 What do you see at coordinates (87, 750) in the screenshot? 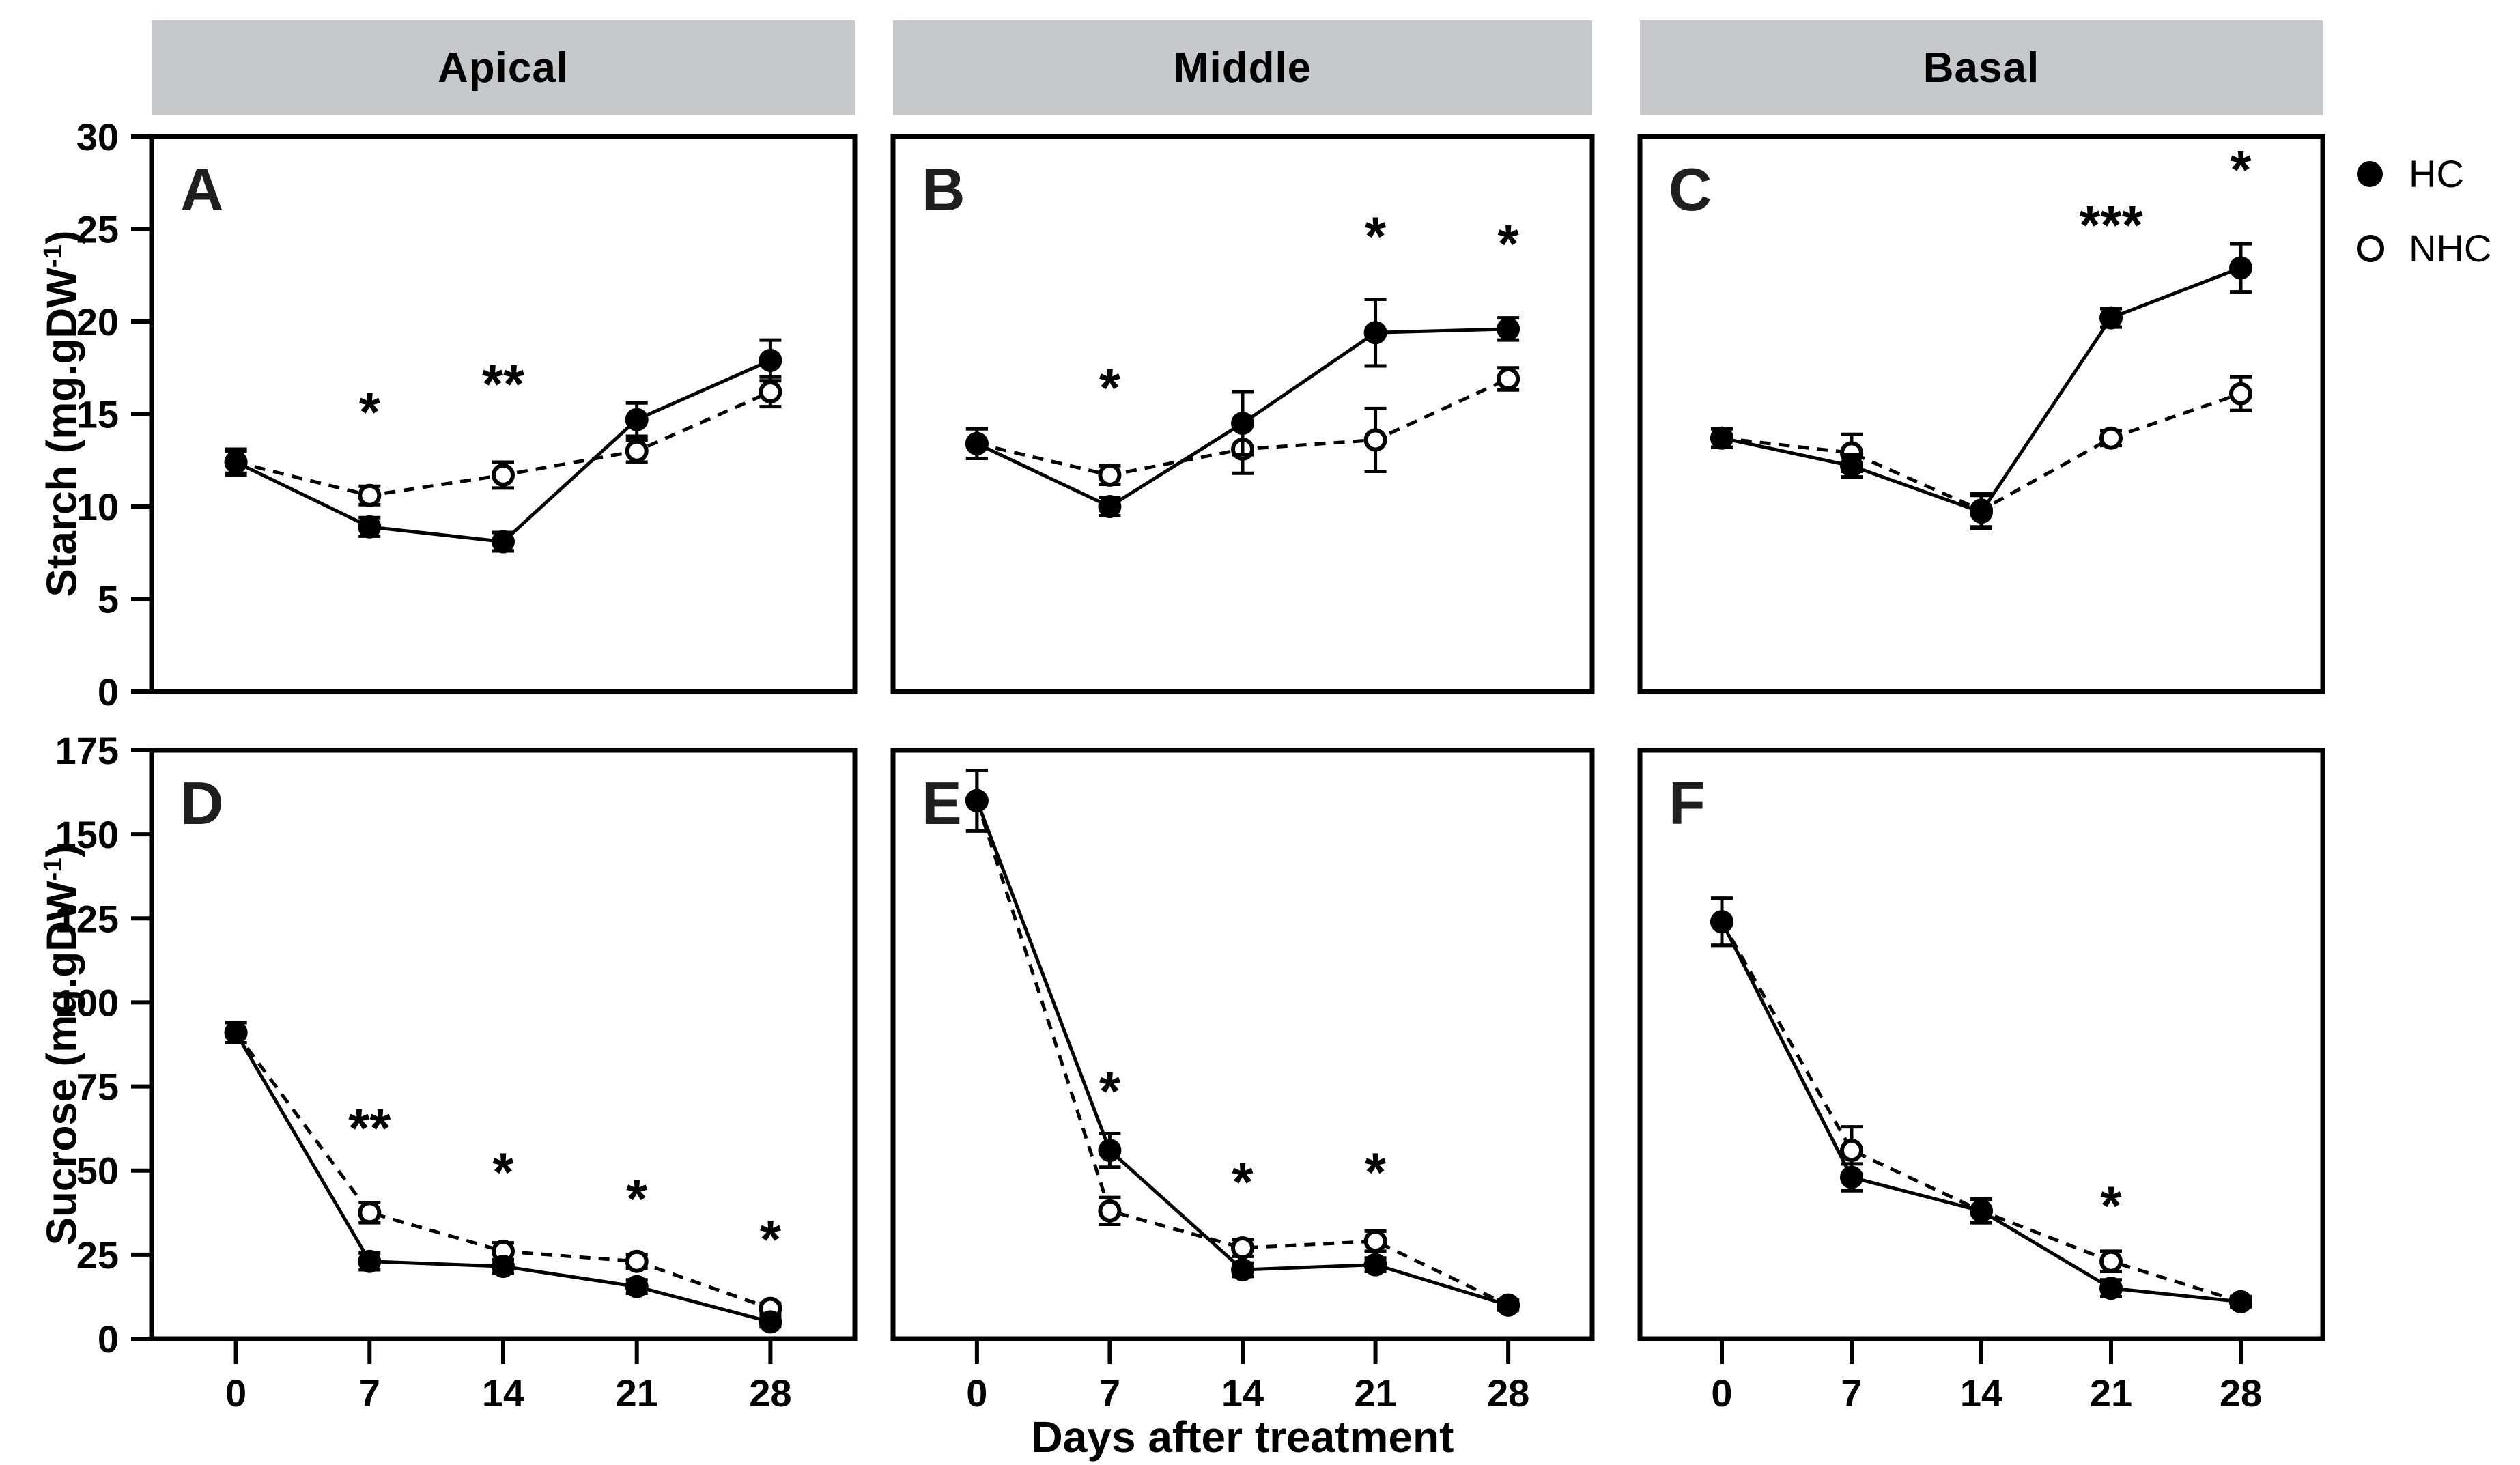
I see `y-tick-label: 175` at bounding box center [87, 750].